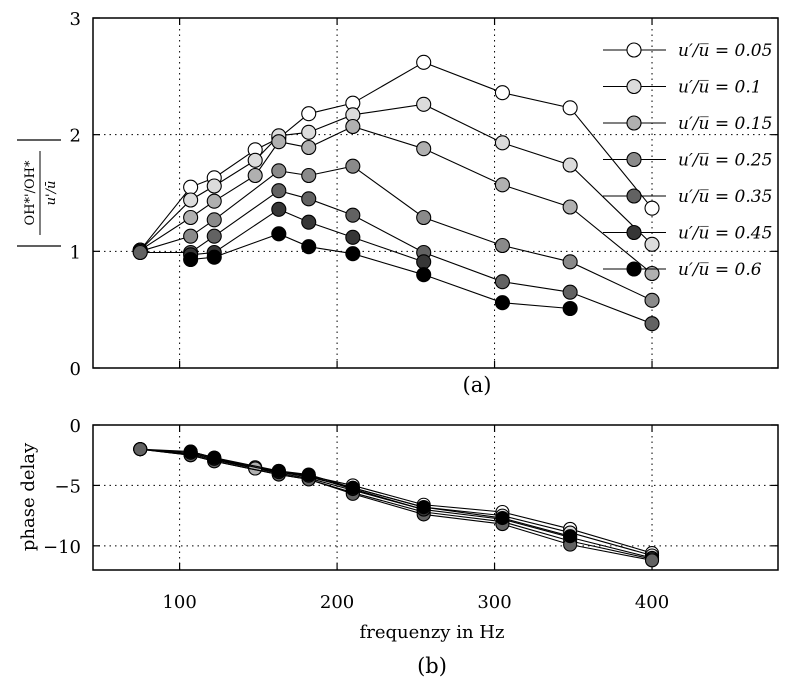 The height and width of the screenshot is (684, 791). What do you see at coordinates (725, 124) in the screenshot?
I see `legend-label: u′/u̅ = 0.15` at bounding box center [725, 124].